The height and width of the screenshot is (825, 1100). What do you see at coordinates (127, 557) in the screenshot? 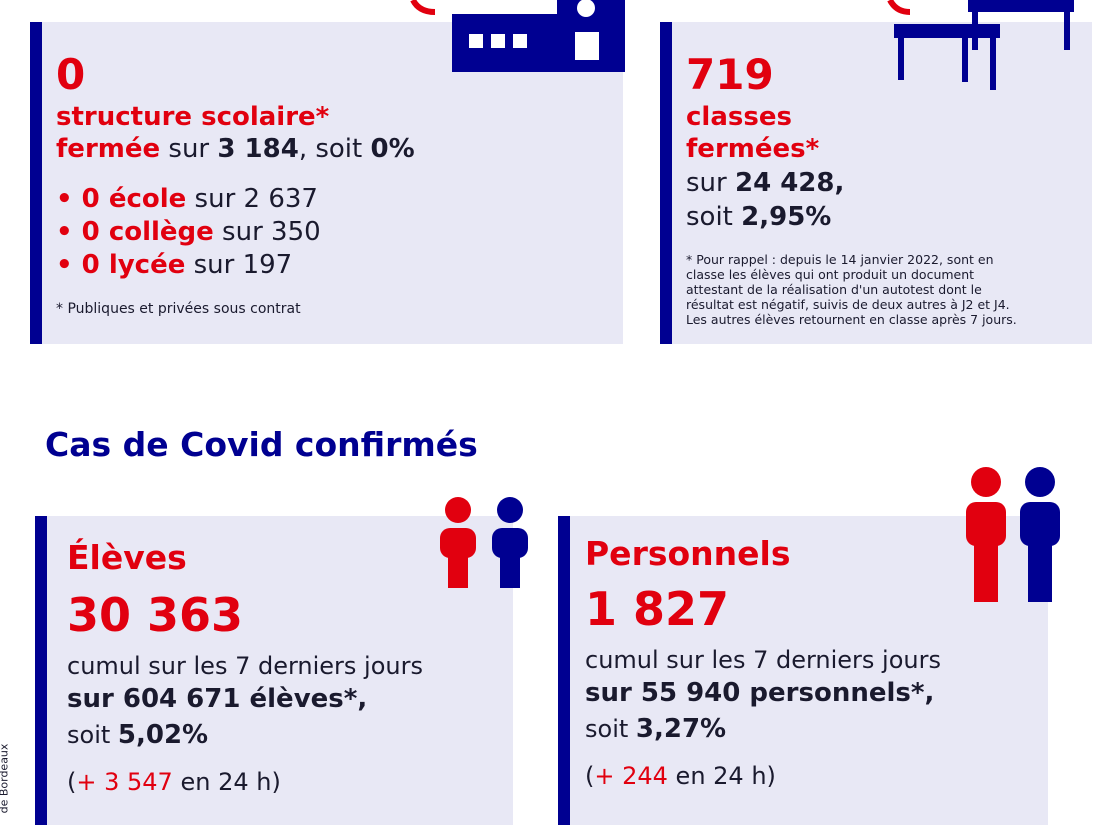
I see `eleves-title: Élèves` at bounding box center [127, 557].